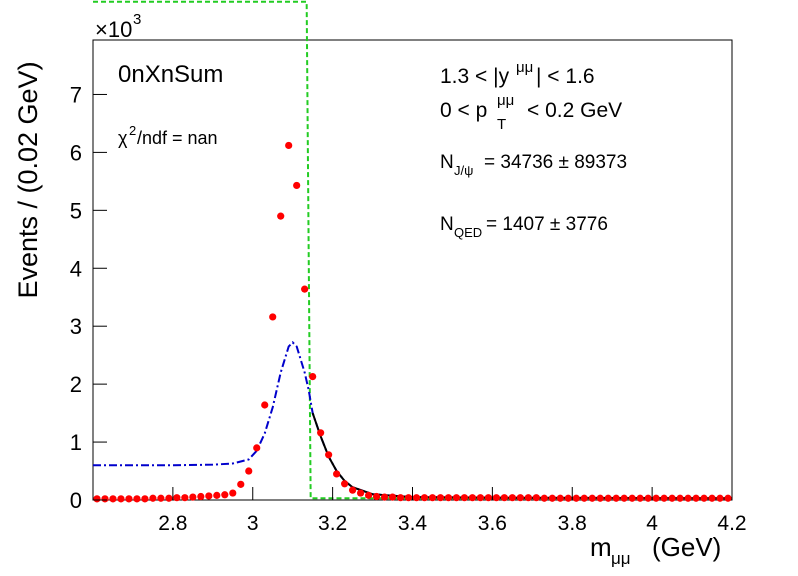  What do you see at coordinates (492, 523) in the screenshot?
I see `x-tick-label: 3.6` at bounding box center [492, 523].